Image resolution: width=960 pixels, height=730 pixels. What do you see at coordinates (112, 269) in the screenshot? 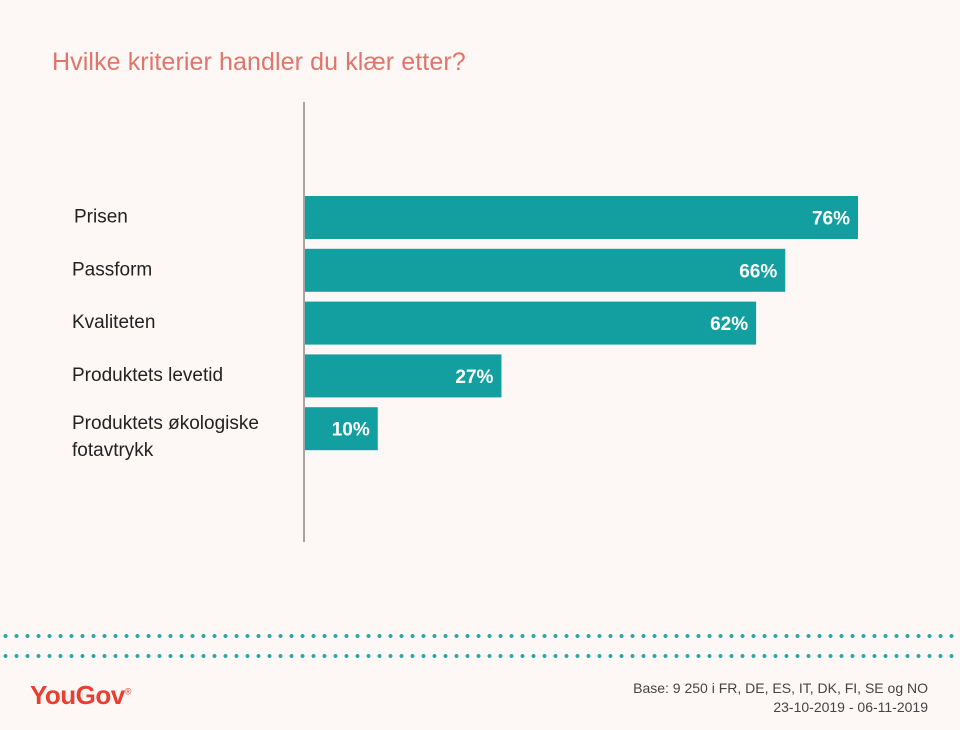
I see `category-label: Passform` at bounding box center [112, 269].